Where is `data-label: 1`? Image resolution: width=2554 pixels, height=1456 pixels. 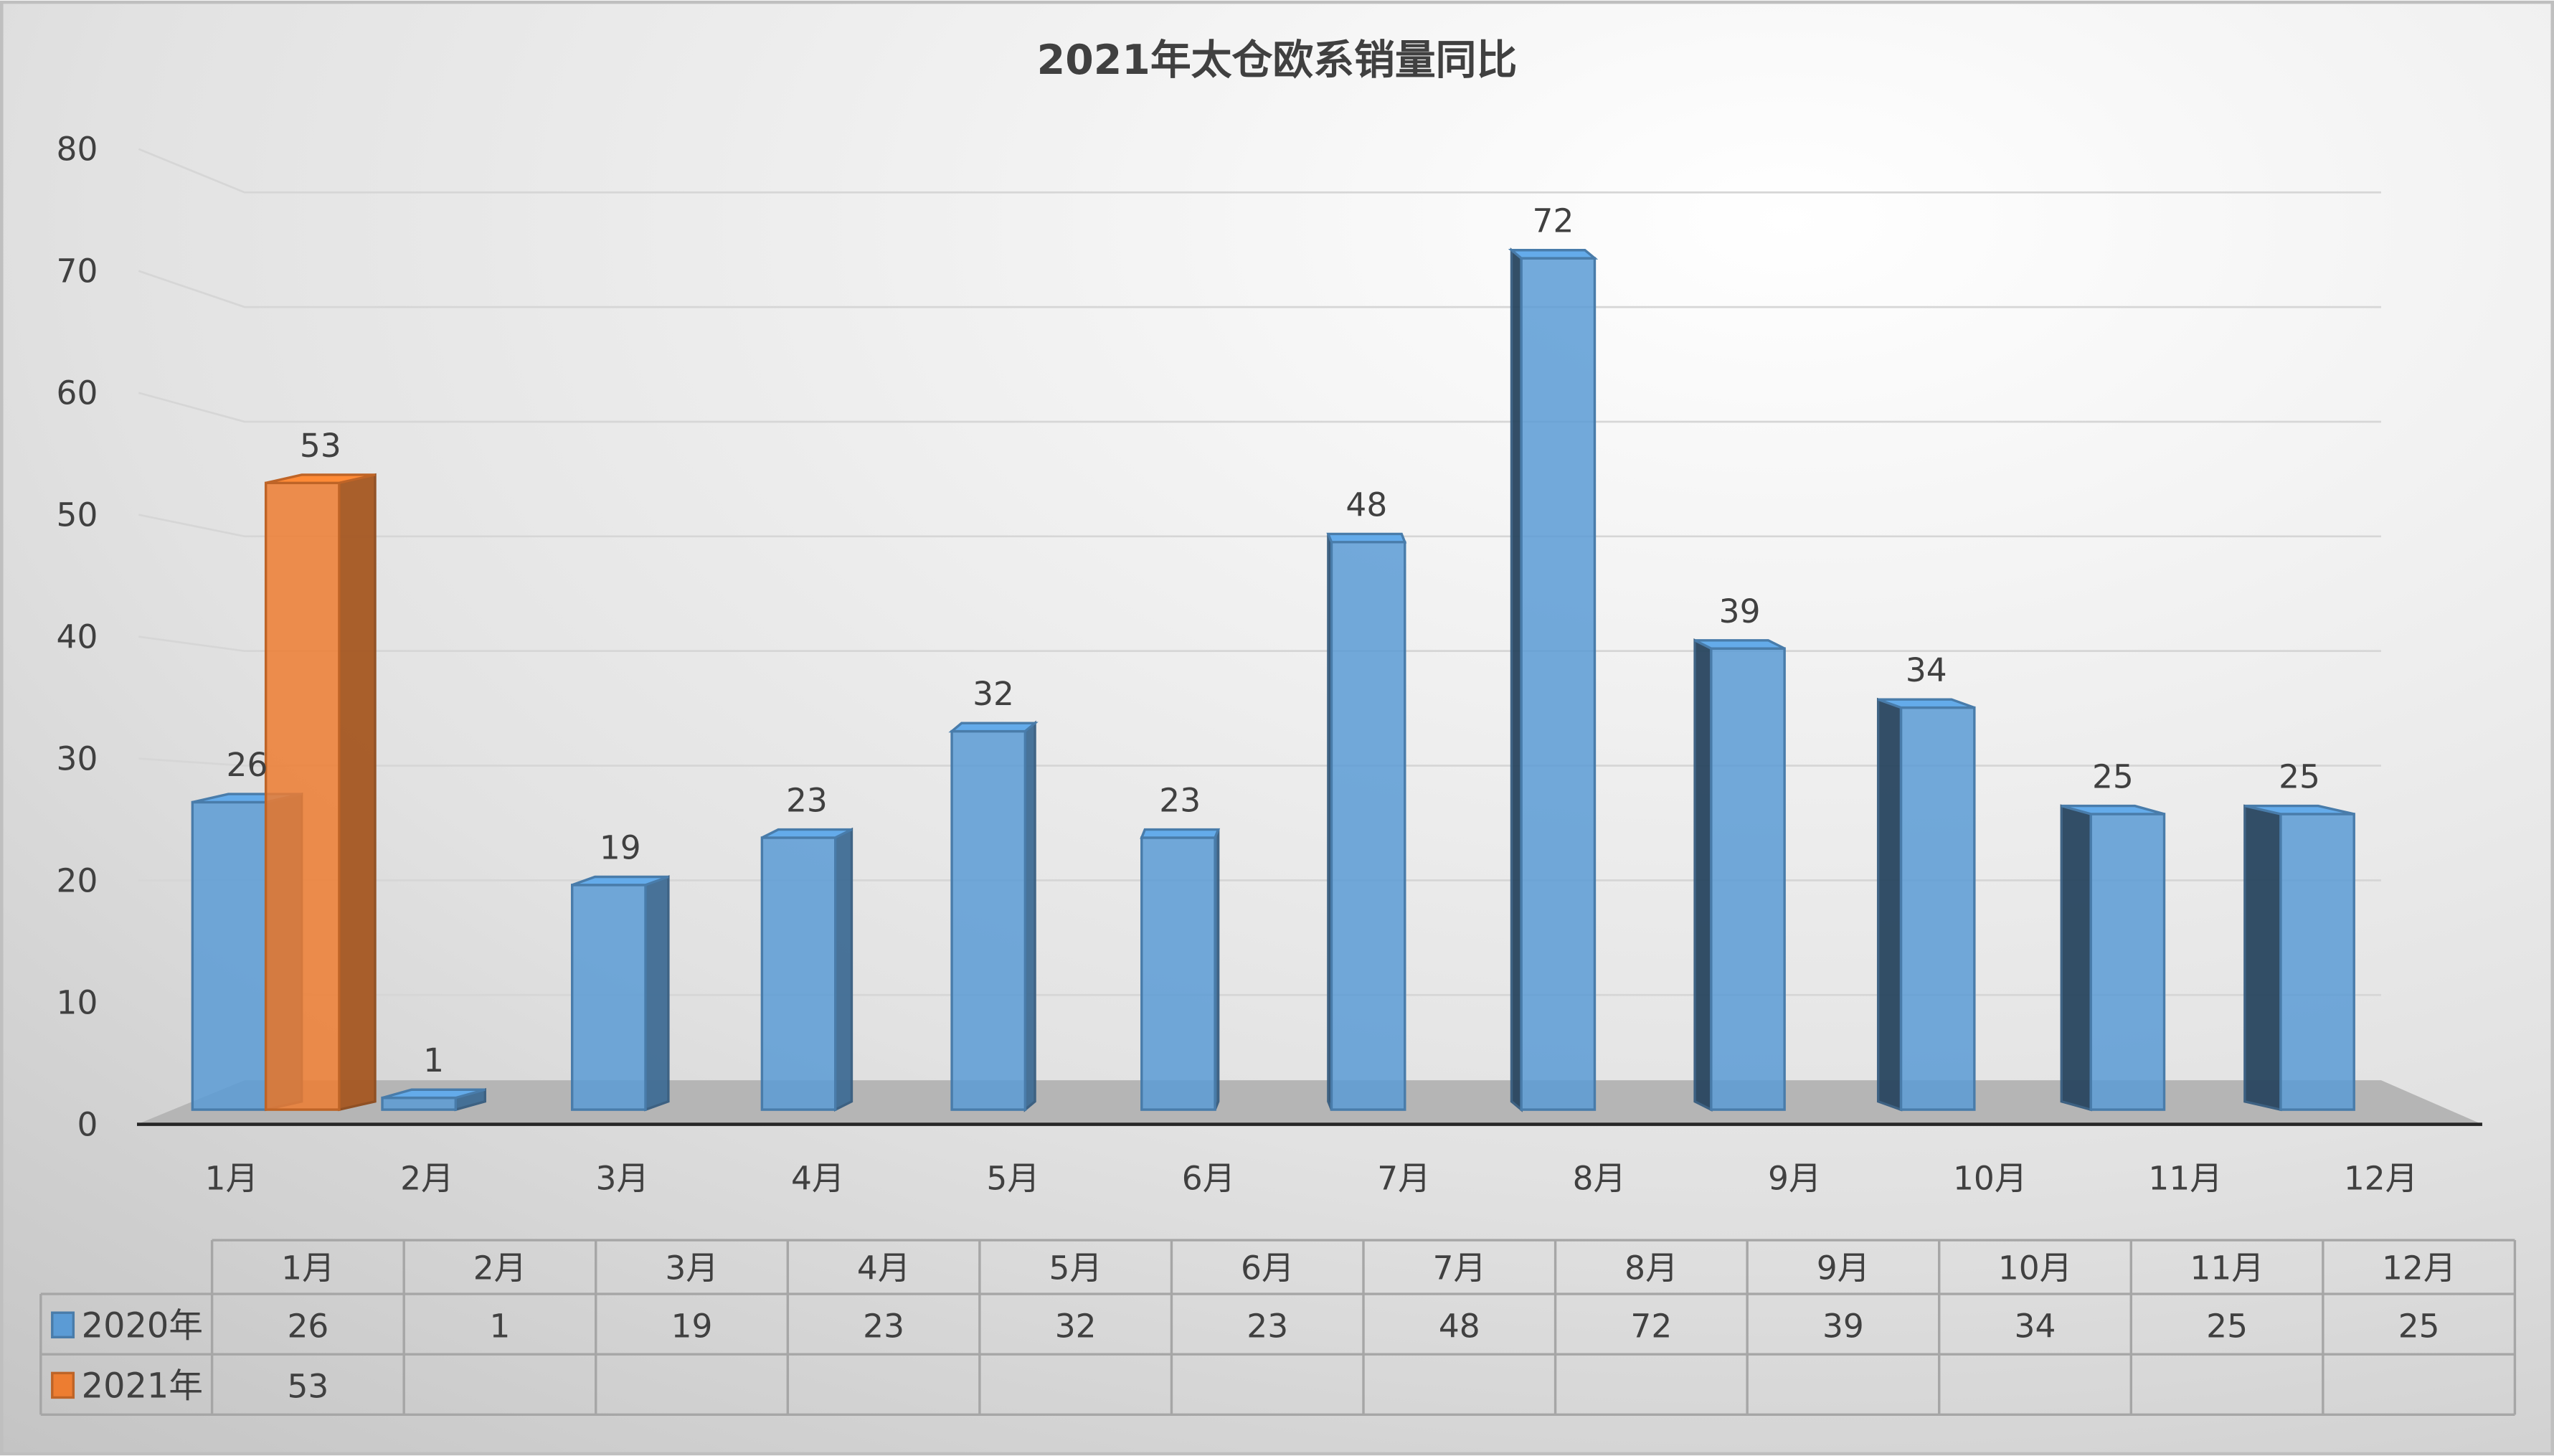
data-label: 1 is located at coordinates (433, 1060).